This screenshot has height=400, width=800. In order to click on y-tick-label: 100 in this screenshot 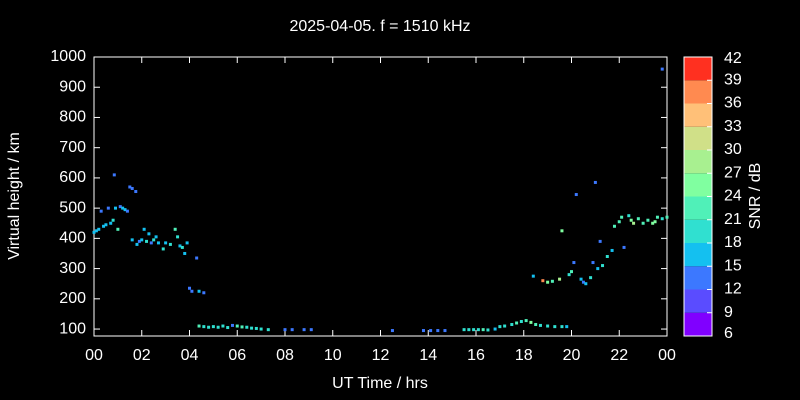, I will do `click(72, 328)`.